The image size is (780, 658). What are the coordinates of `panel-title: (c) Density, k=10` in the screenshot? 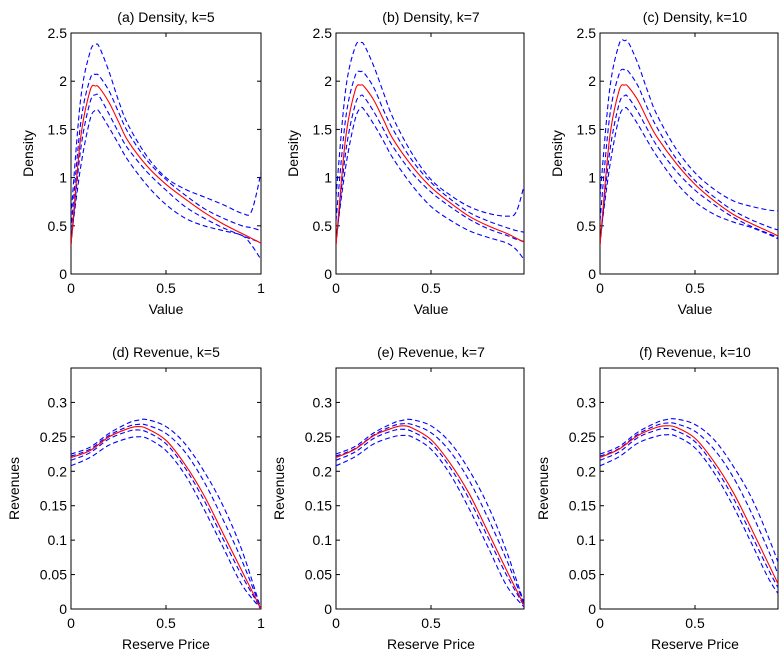 It's located at (695, 17).